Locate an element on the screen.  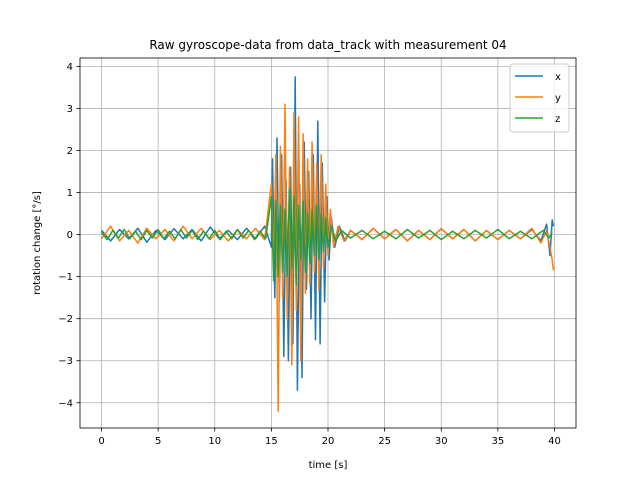
y-tick-label: −4 is located at coordinates (65, 403).